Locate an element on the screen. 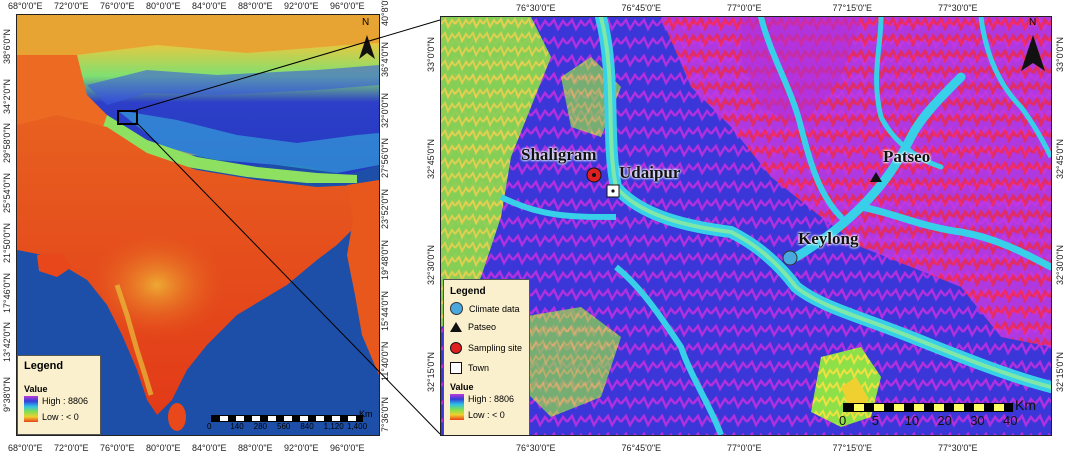  right-top-tick-label: 77°30'0"E is located at coordinates (958, 8).